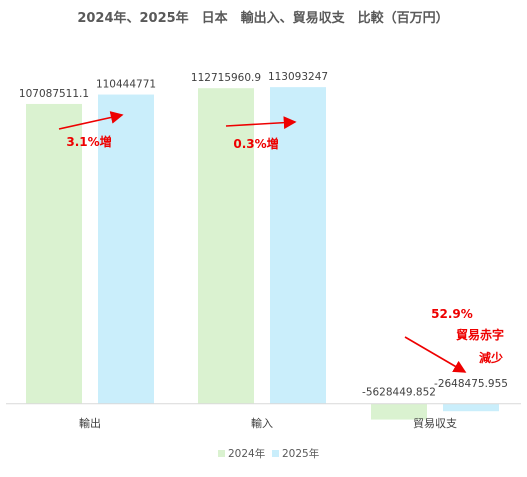  Describe the element at coordinates (90, 423) in the screenshot. I see `category-tick-label: 輸出` at that location.